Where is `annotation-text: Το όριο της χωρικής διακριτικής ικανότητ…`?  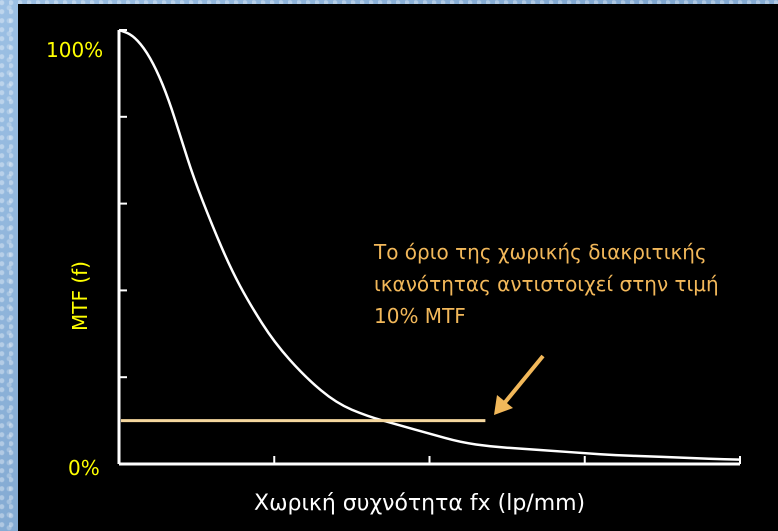 annotation-text: Το όριο της χωρικής διακριτικής ικανότητ… is located at coordinates (576, 284).